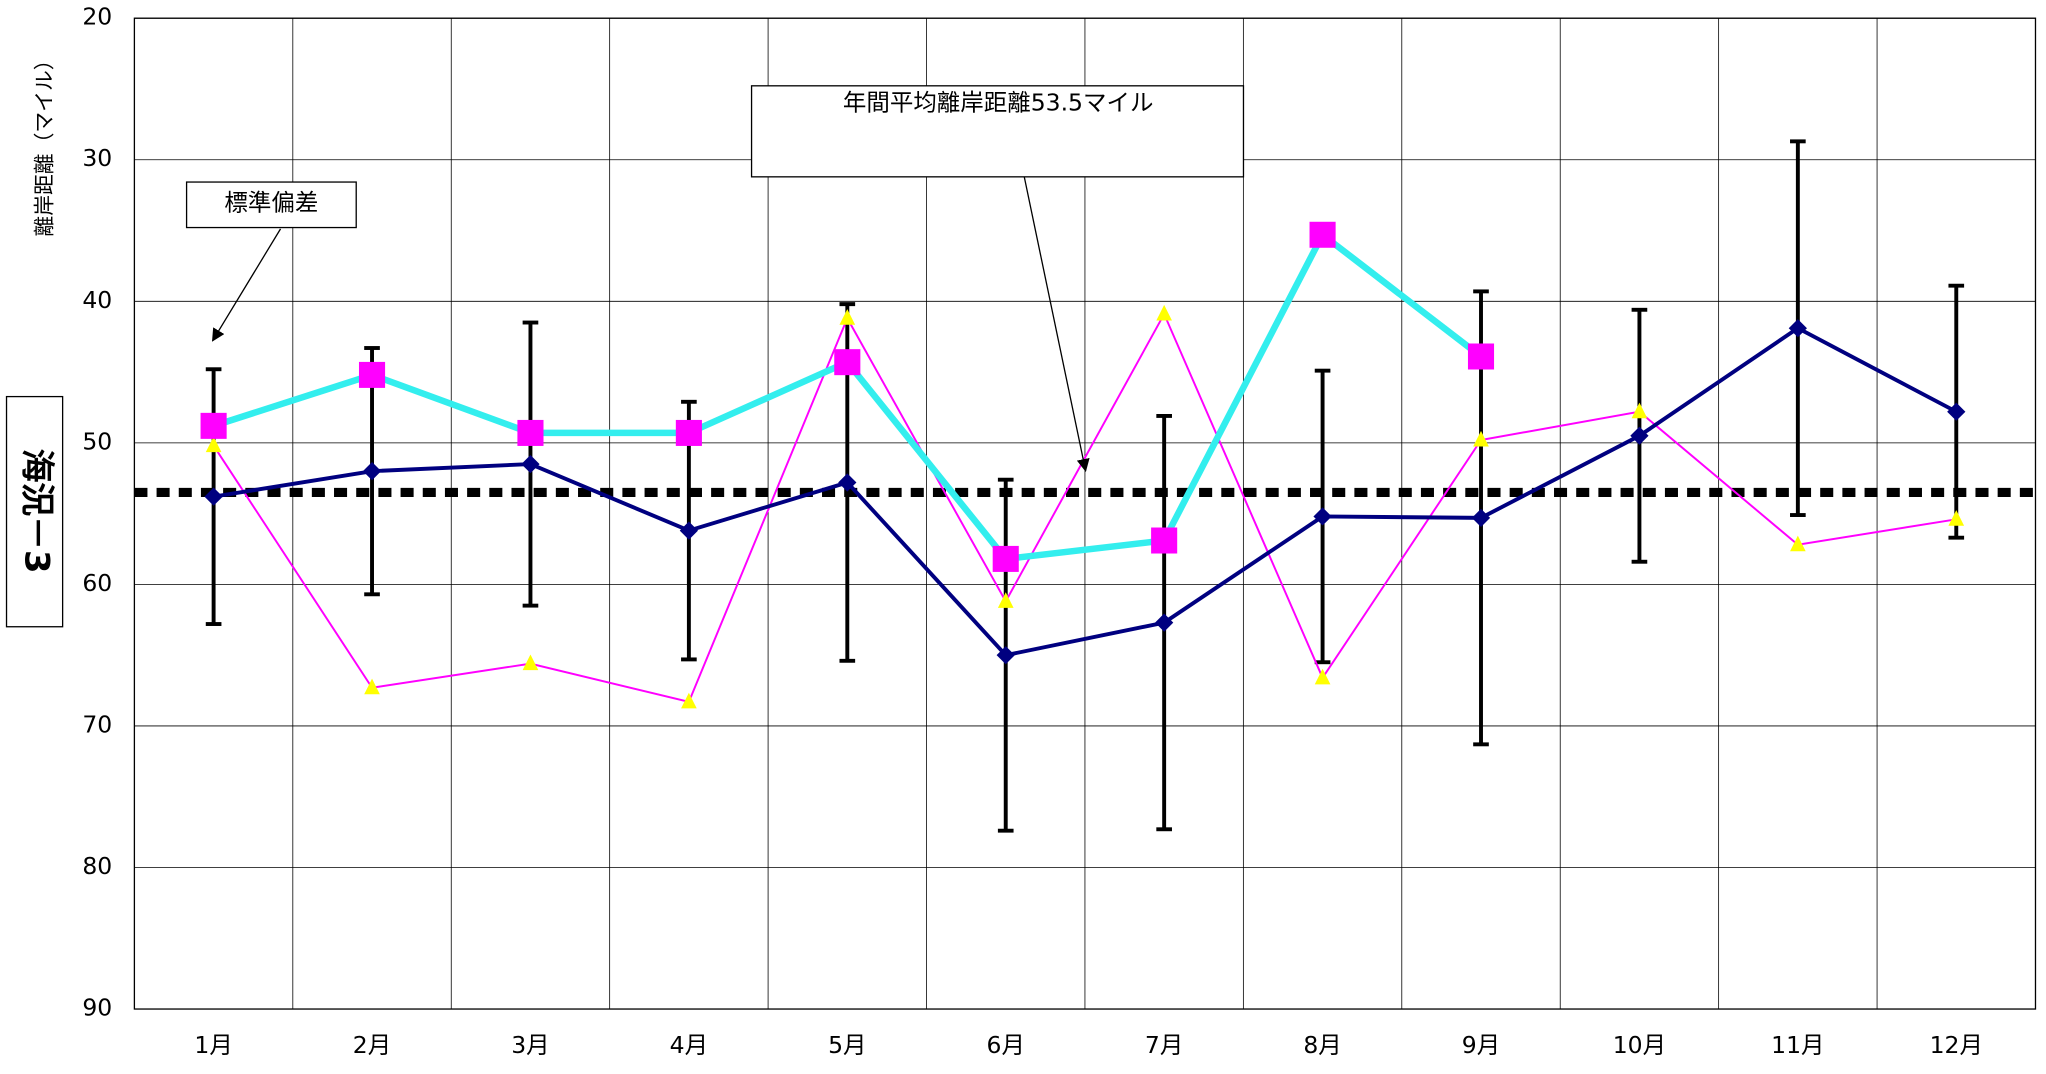 The height and width of the screenshot is (1074, 2046). Describe the element at coordinates (1006, 1045) in the screenshot. I see `x-tick-label: 6月` at that location.